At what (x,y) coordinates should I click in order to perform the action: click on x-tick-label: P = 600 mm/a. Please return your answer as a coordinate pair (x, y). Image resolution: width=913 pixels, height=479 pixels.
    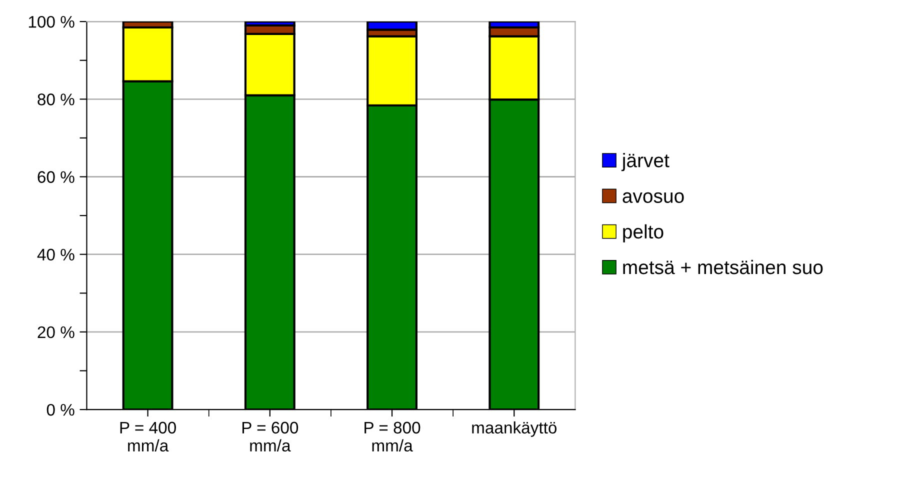
    Looking at the image, I should click on (270, 437).